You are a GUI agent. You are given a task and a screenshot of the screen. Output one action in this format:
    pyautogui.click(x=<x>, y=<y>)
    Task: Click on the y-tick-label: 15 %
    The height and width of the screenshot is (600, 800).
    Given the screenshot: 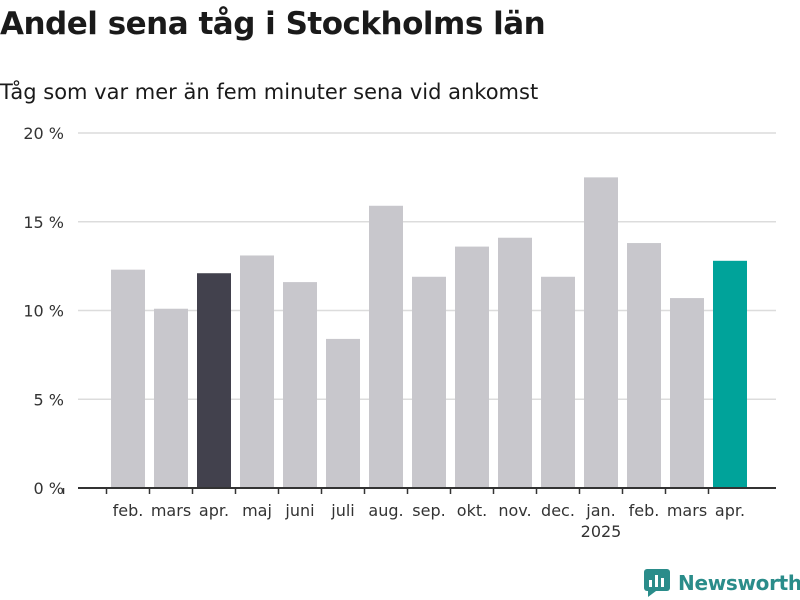 What is the action you would take?
    pyautogui.click(x=43, y=222)
    